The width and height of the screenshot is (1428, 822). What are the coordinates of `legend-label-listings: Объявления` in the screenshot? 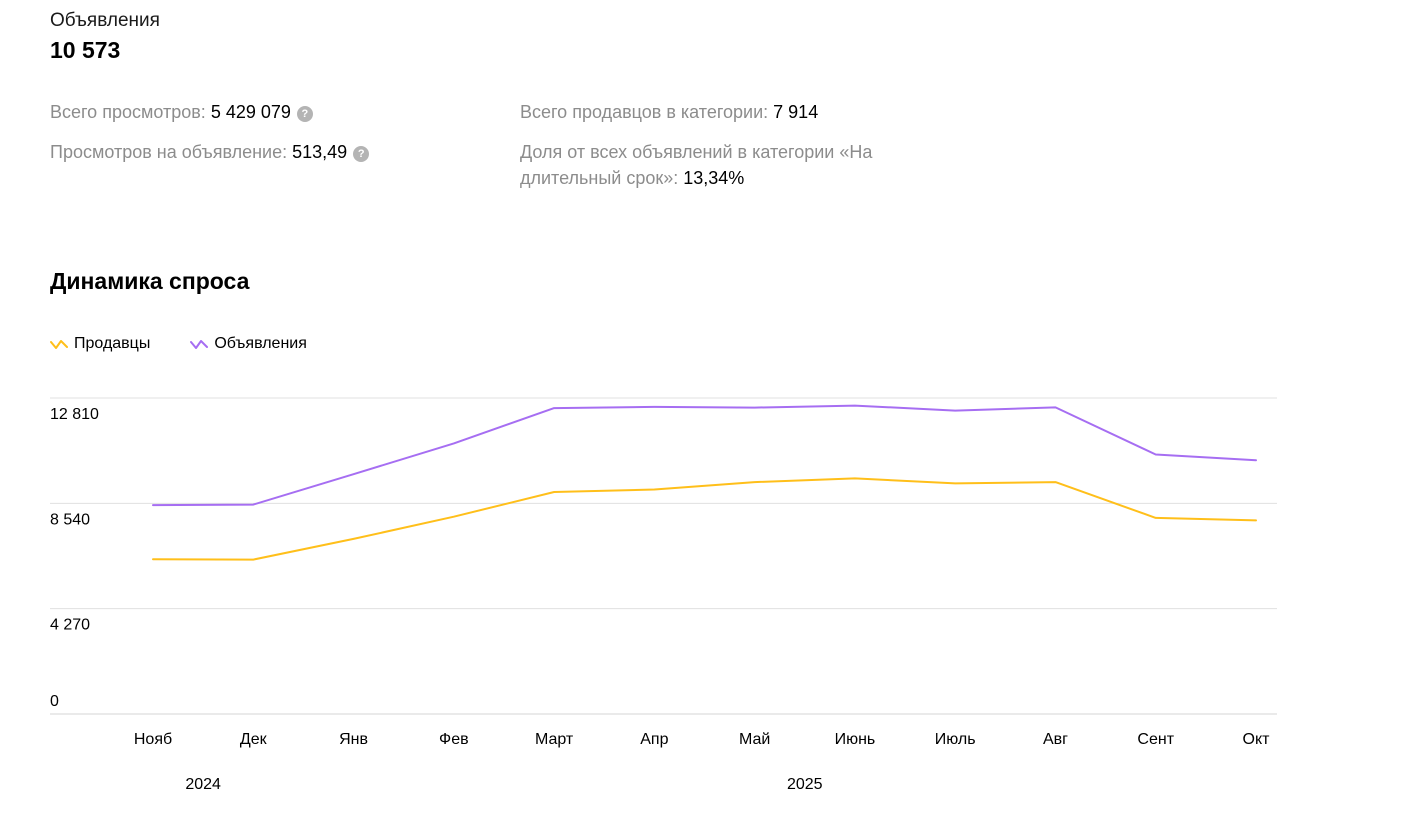 It's located at (260, 343).